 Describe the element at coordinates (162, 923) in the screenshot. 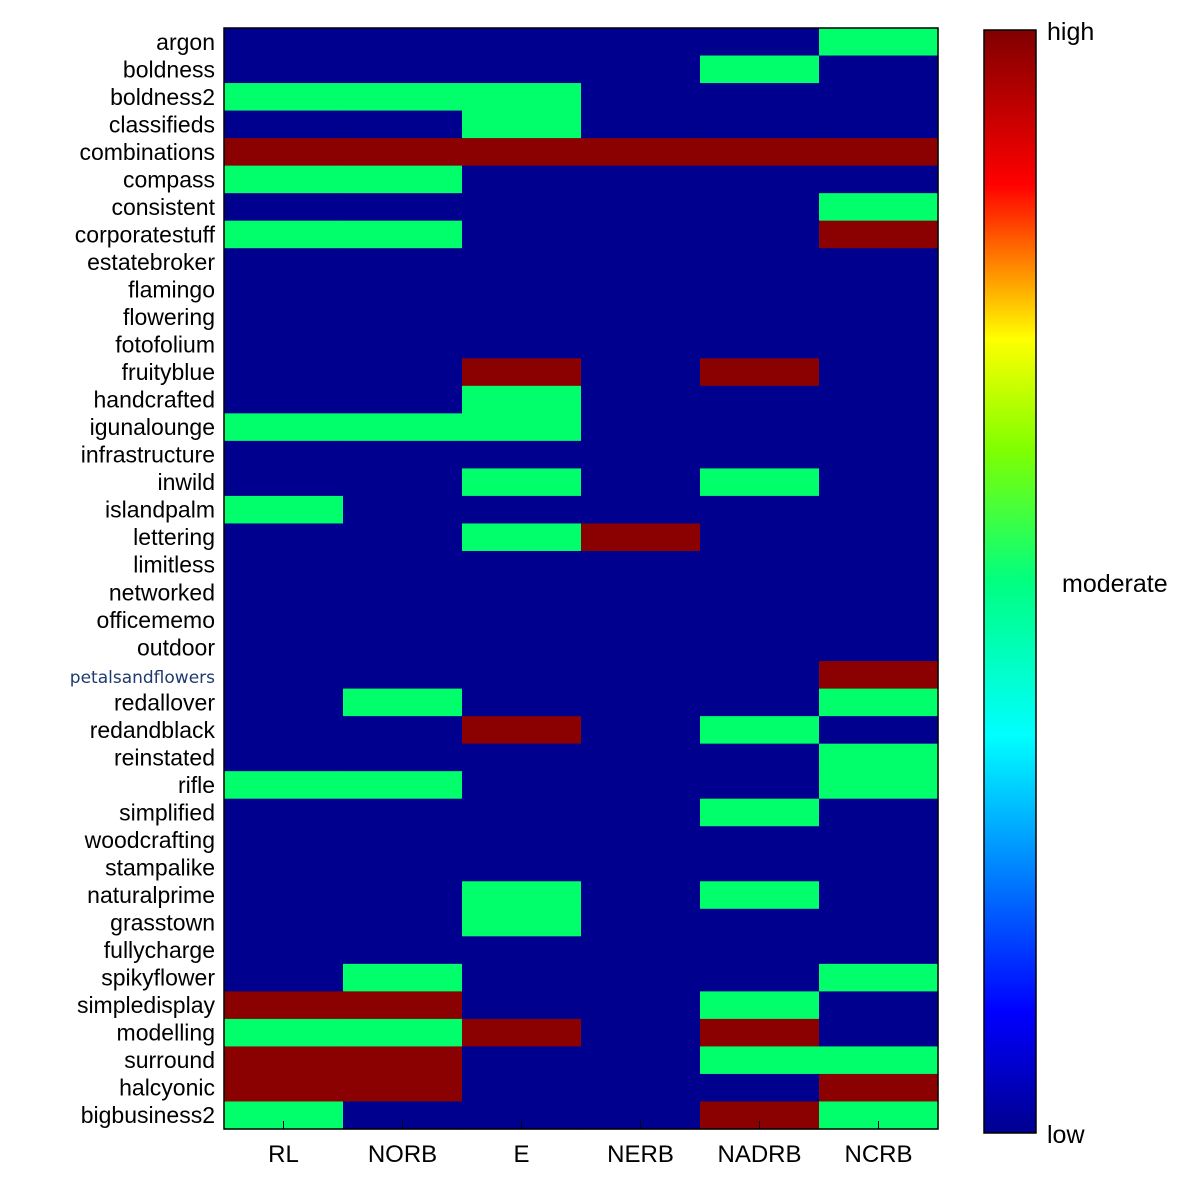

I see `row-label: grasstown` at that location.